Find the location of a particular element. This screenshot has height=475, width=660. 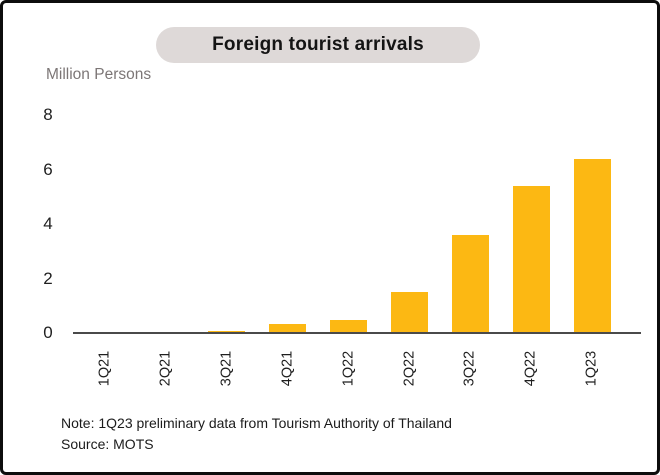

chart-title: Foreign tourist arrivals is located at coordinates (318, 44).